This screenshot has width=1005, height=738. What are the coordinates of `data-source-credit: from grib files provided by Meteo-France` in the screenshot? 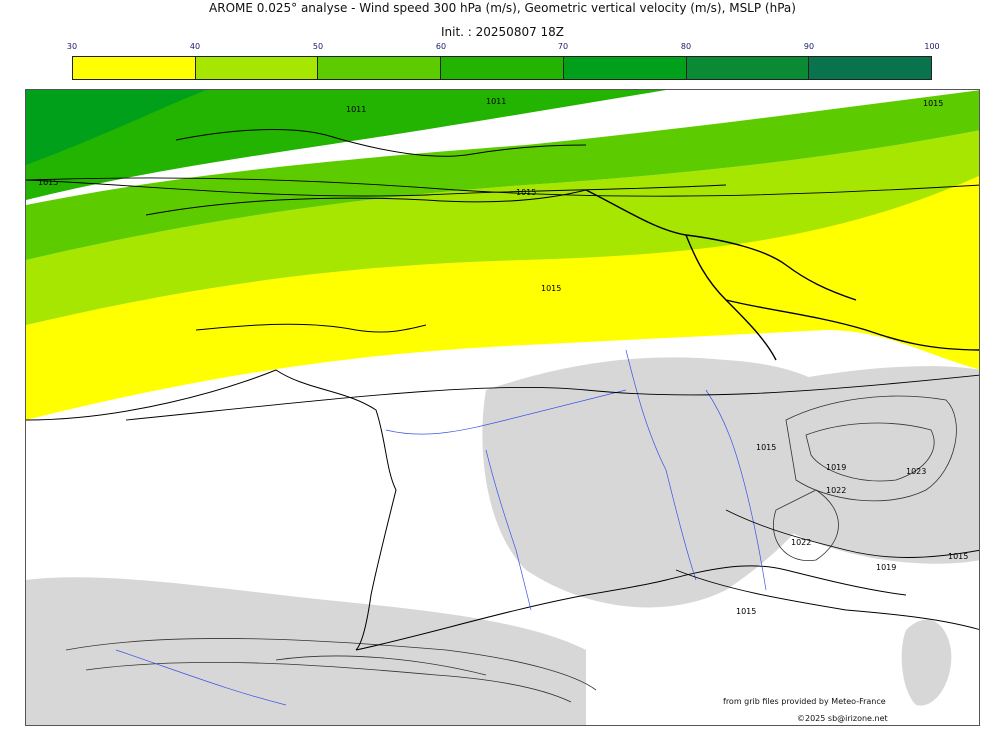 It's located at (804, 701).